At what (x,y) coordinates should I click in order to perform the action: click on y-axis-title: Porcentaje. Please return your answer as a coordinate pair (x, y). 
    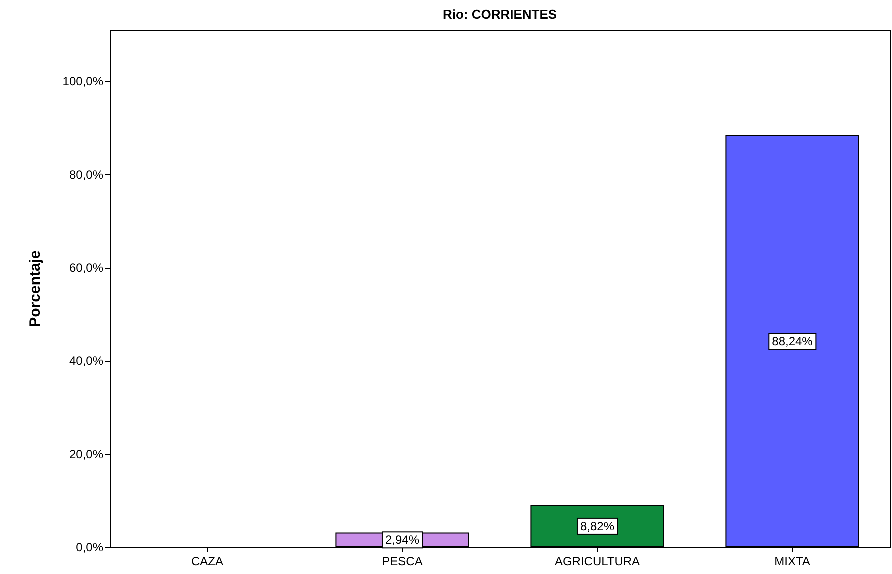
    Looking at the image, I should click on (35, 289).